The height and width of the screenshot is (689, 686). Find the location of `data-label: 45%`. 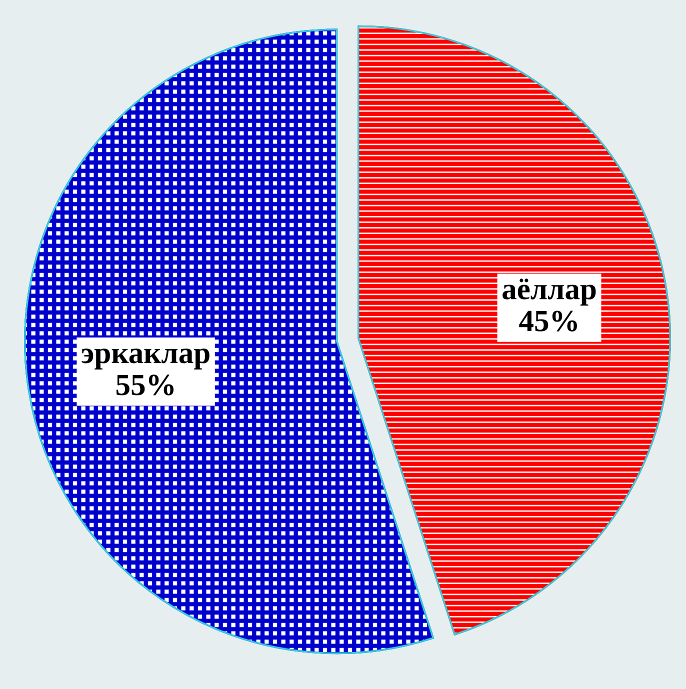

data-label: 45% is located at coordinates (548, 321).